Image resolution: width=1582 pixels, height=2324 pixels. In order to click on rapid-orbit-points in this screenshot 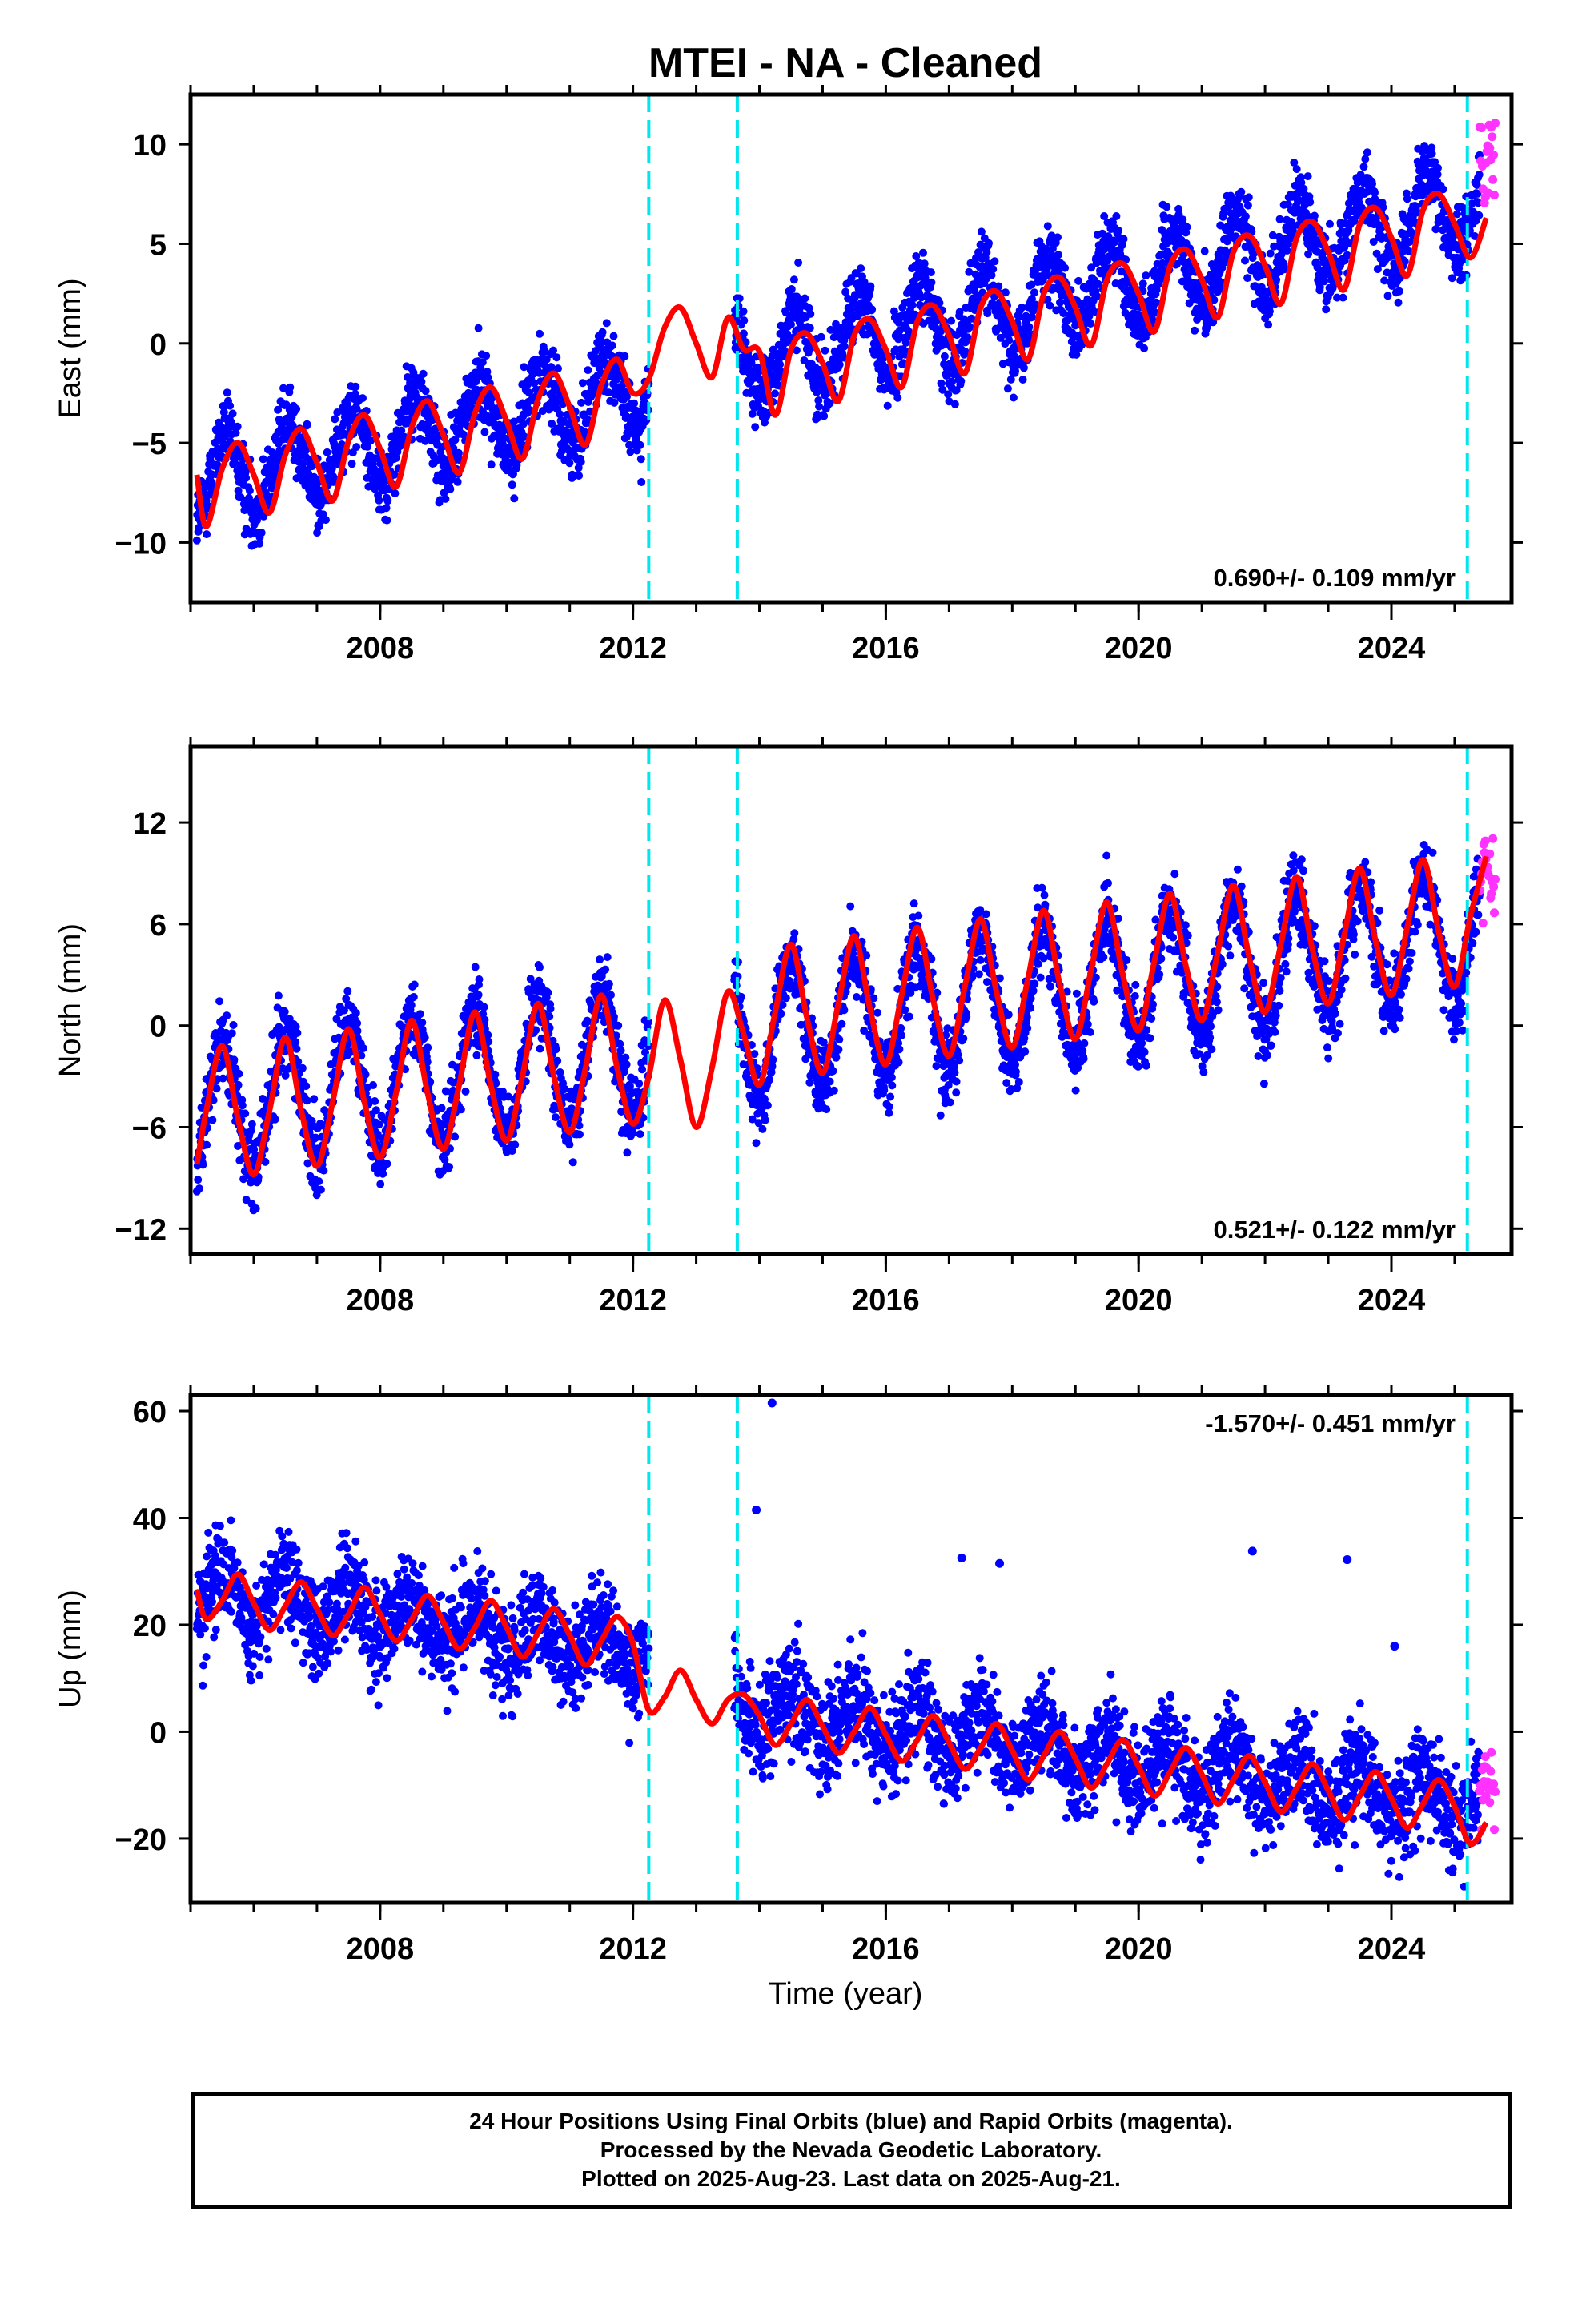, I will do `click(1488, 163)`.